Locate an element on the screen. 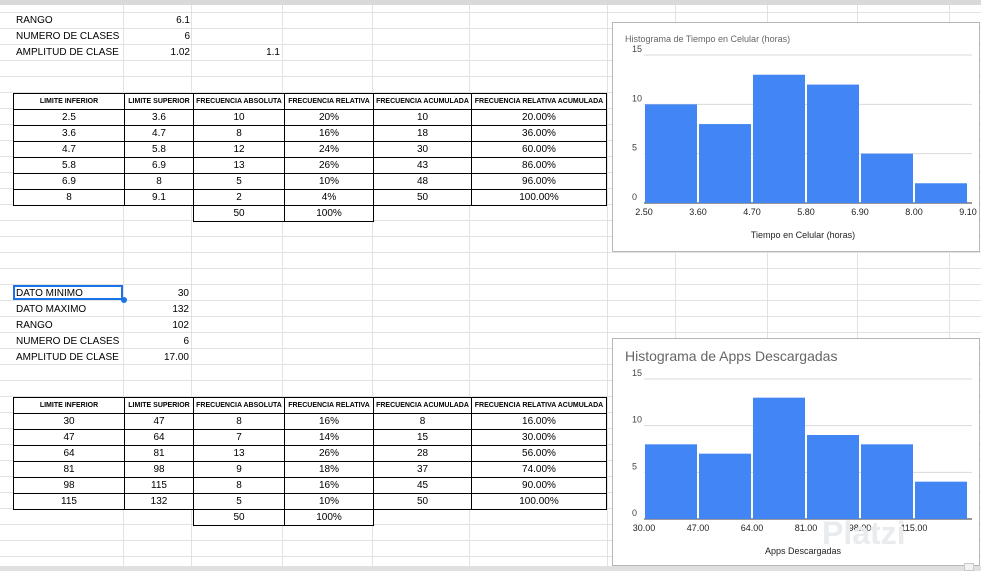 This screenshot has height=571, width=981. header-cell: LIMITE SUPERIOR is located at coordinates (159, 405).